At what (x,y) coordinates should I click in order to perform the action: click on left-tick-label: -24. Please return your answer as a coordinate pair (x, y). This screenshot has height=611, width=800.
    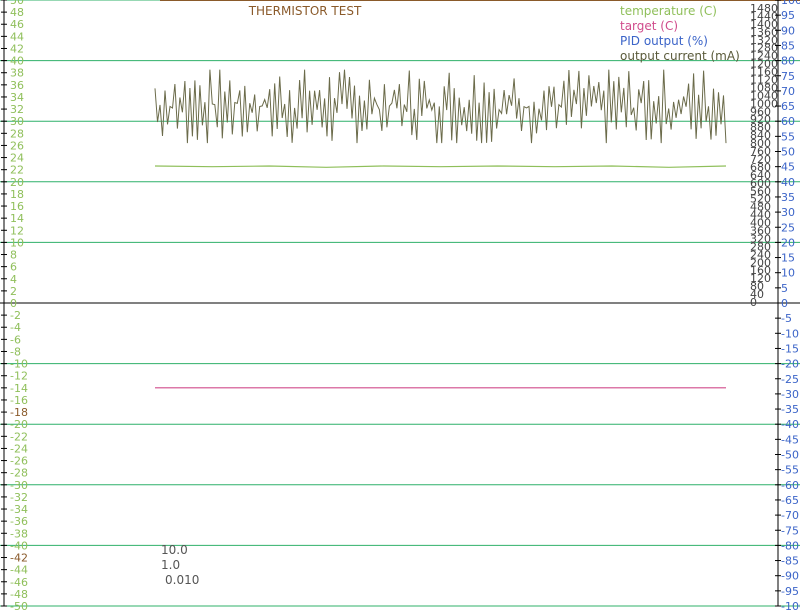
    Looking at the image, I should click on (19, 448).